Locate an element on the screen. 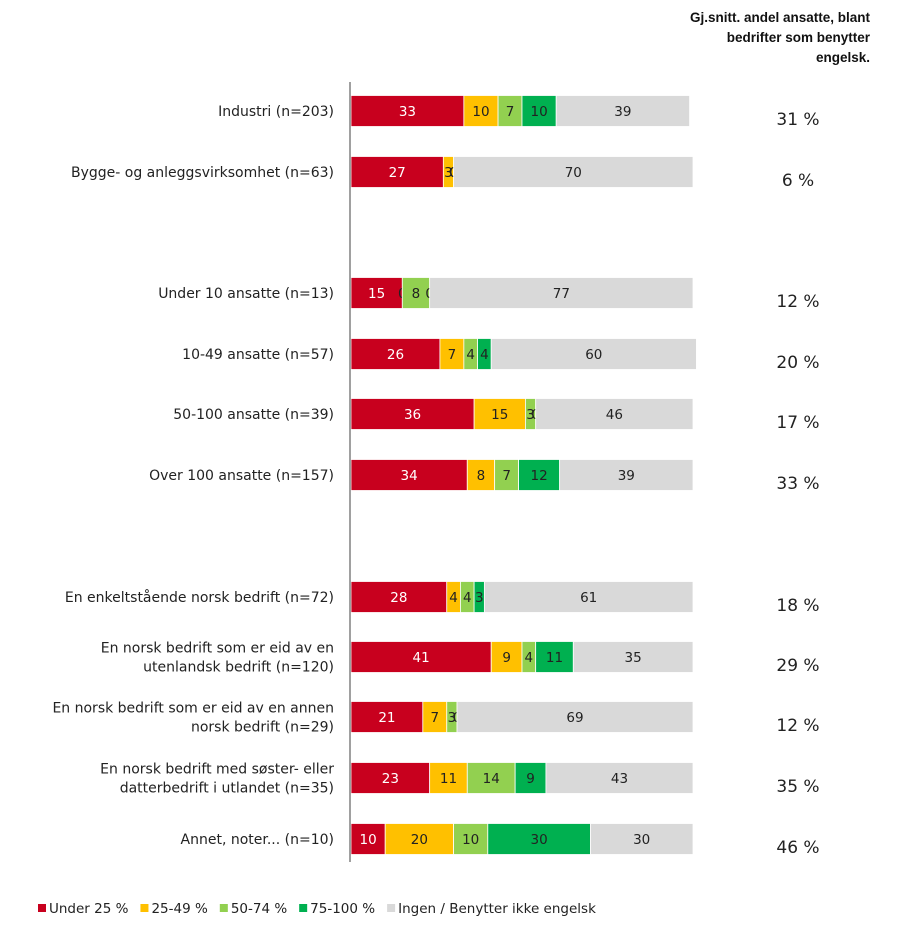  legend-label: 75-100 % is located at coordinates (342, 909).